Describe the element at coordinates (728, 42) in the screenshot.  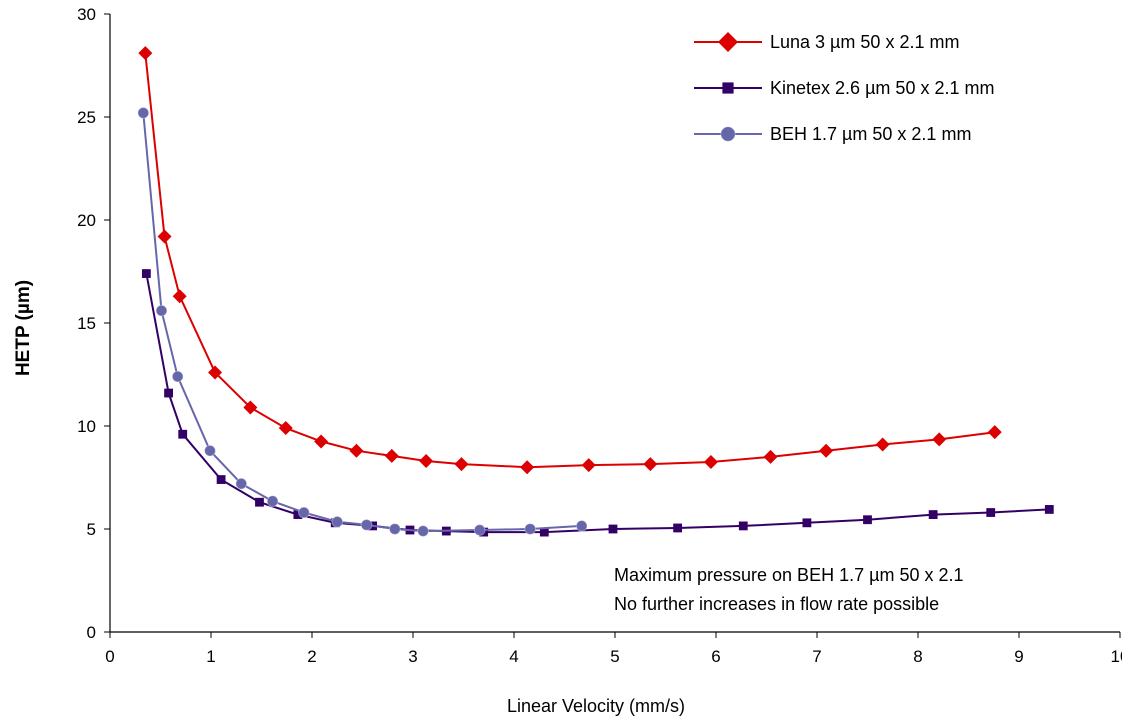
I see `legend-marker-diamond` at that location.